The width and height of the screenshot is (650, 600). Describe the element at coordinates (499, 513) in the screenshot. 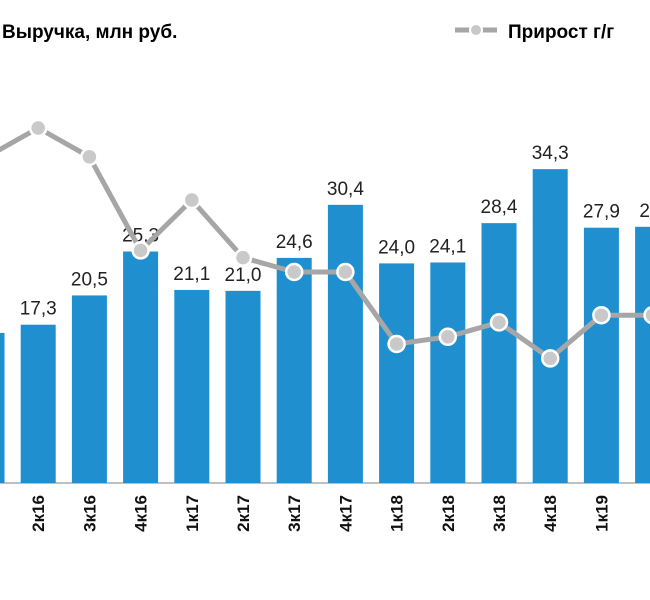

I see `x-tick-label: 3к18` at that location.